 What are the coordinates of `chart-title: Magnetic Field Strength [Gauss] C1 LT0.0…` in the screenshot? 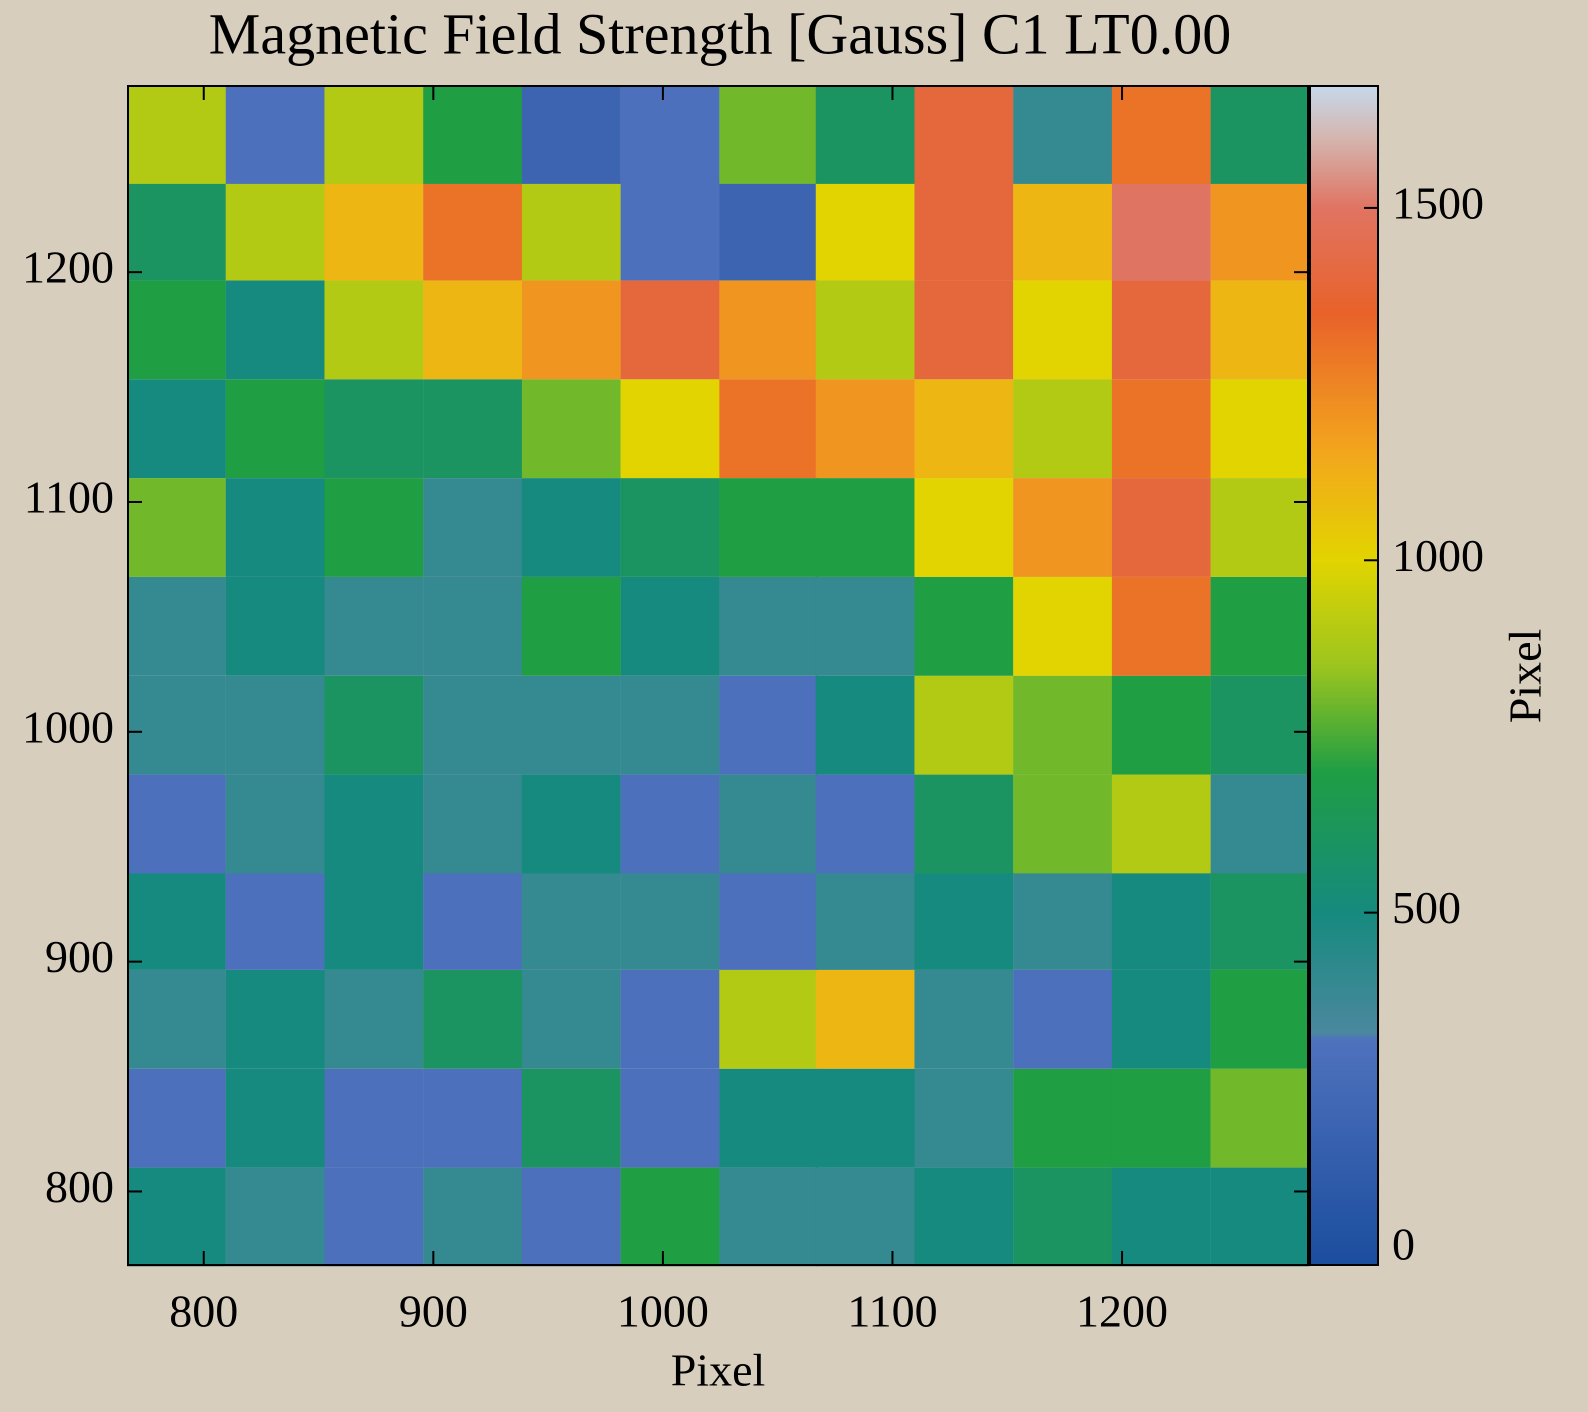 It's located at (720, 33).